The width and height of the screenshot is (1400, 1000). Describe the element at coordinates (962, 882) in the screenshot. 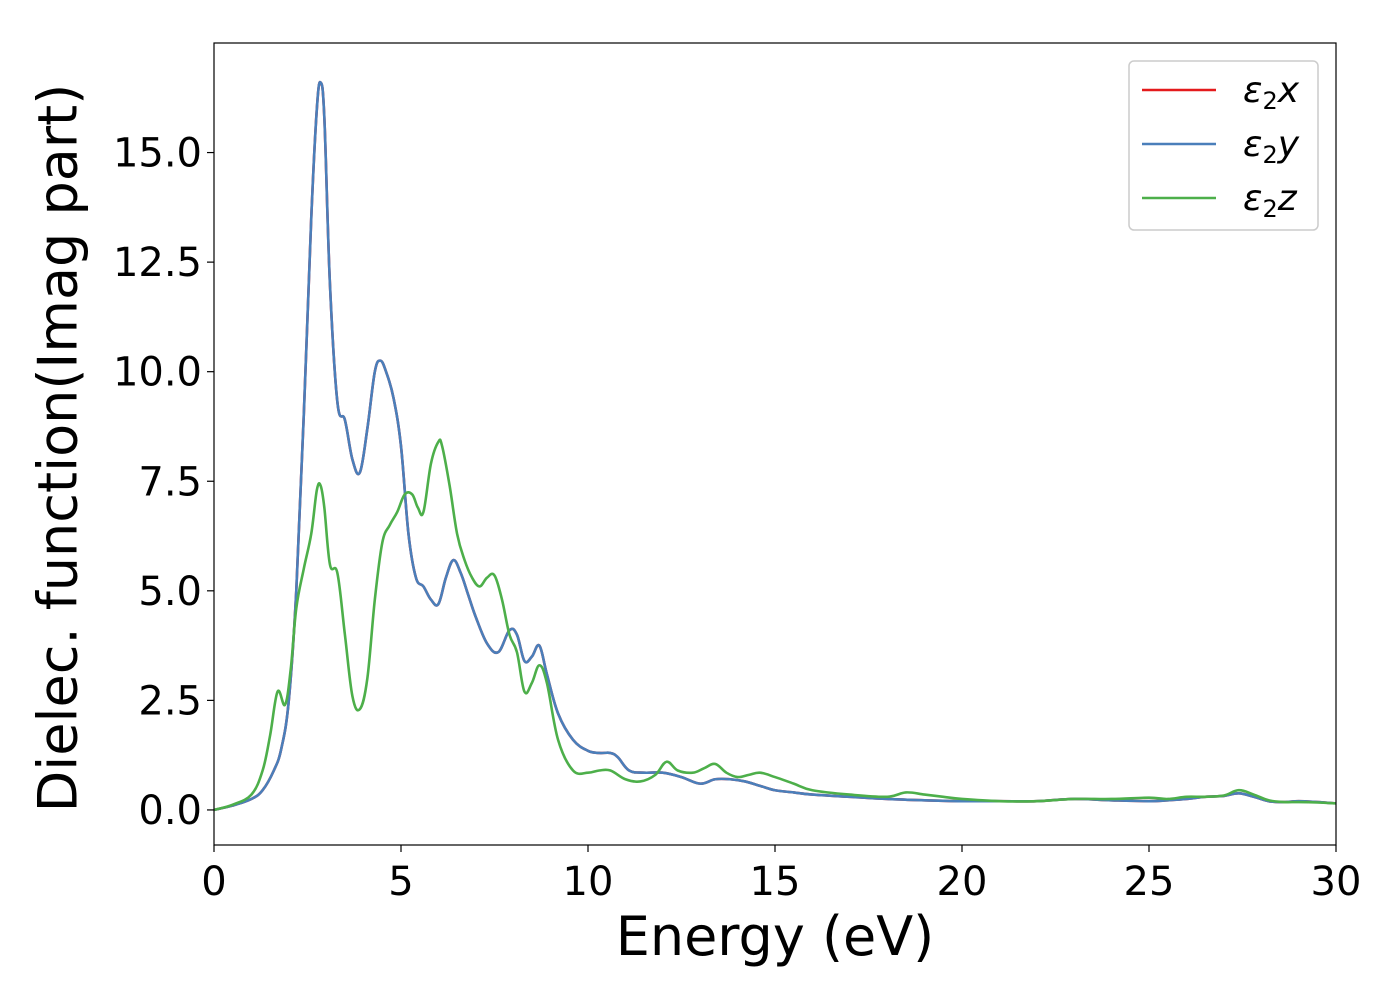

I see `x-tick-label: 20` at that location.